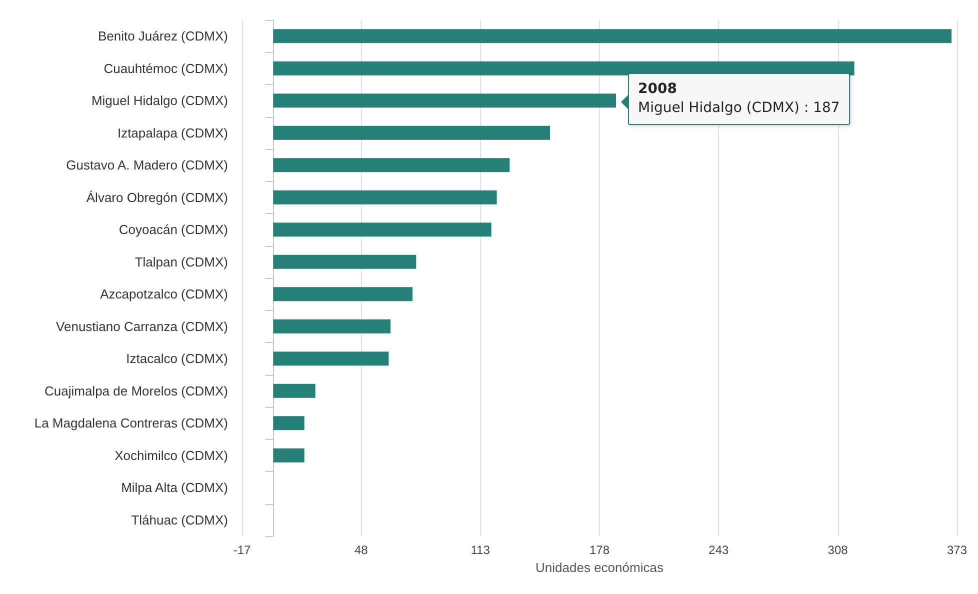  What do you see at coordinates (179, 520) in the screenshot?
I see `y-tick-label: Tláhuac (CDMX)` at bounding box center [179, 520].